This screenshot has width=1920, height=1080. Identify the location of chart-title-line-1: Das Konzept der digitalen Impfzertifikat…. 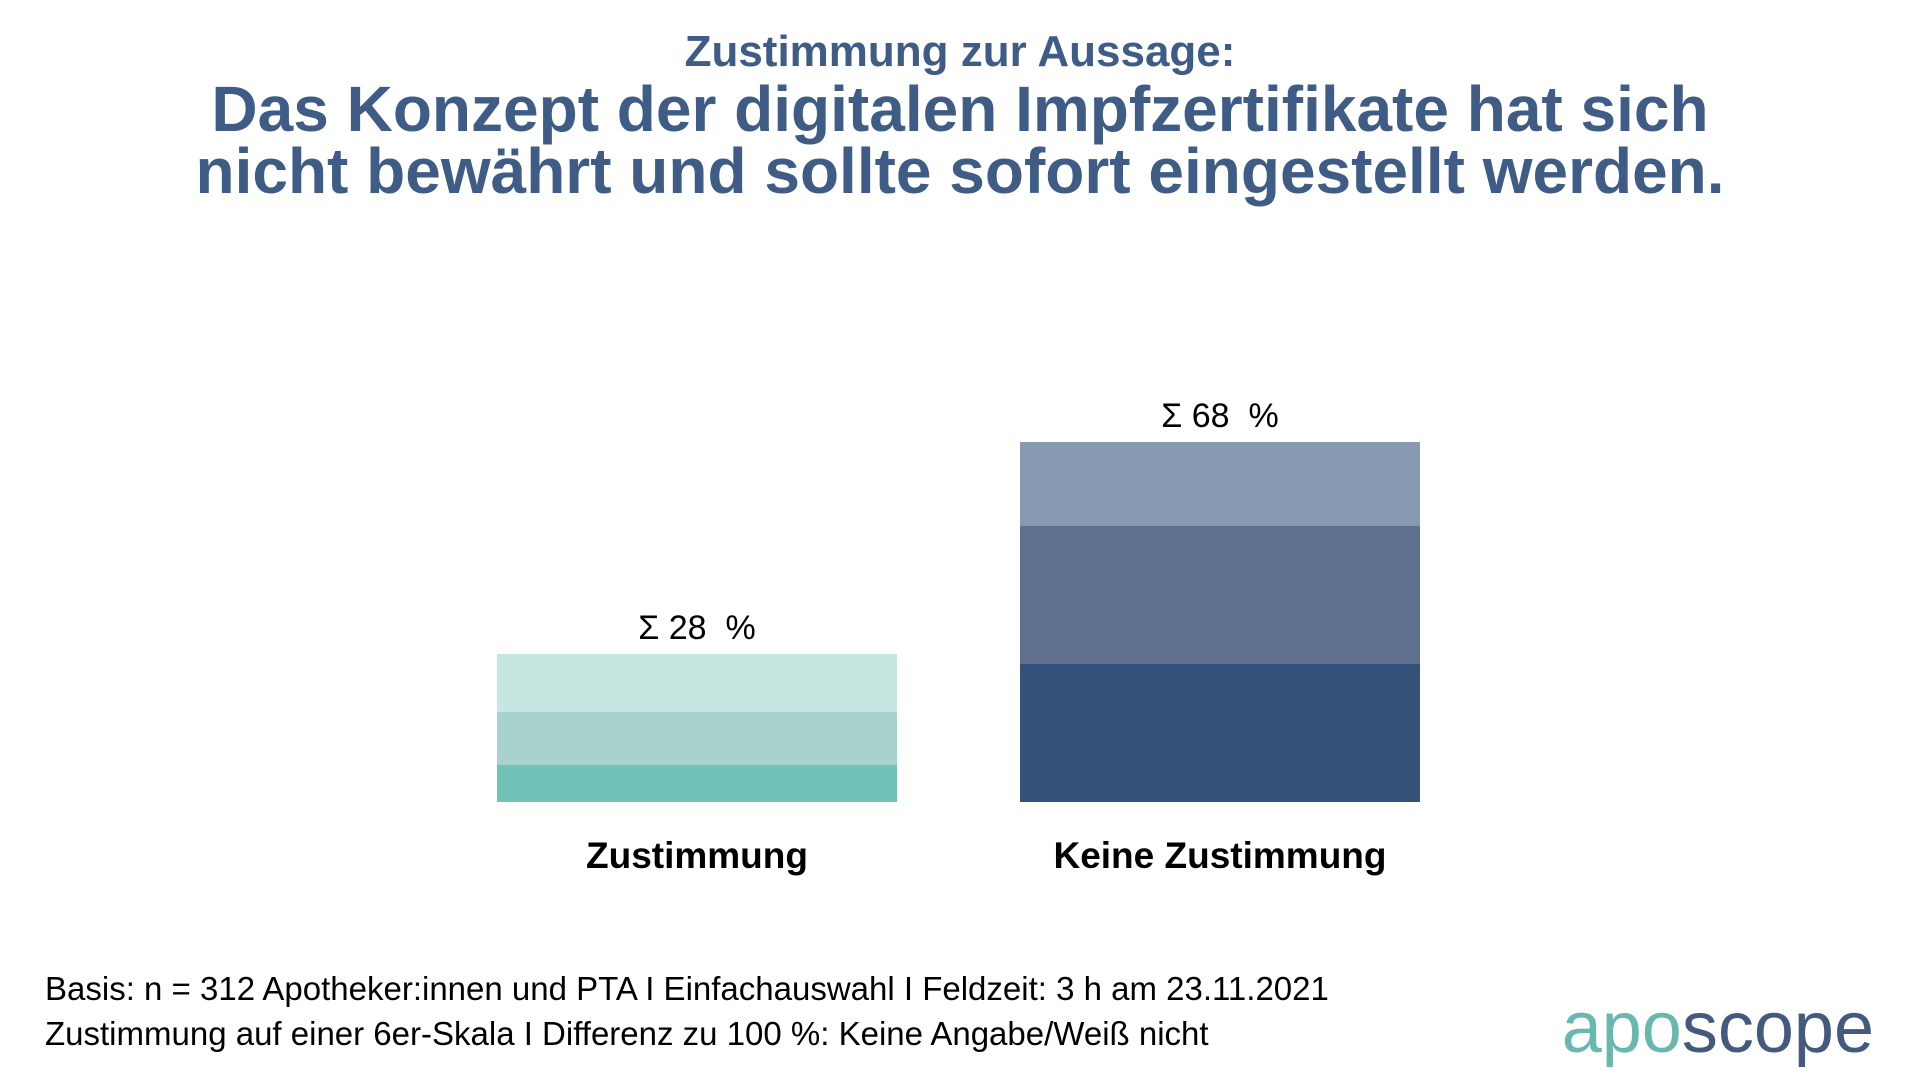
(960, 109).